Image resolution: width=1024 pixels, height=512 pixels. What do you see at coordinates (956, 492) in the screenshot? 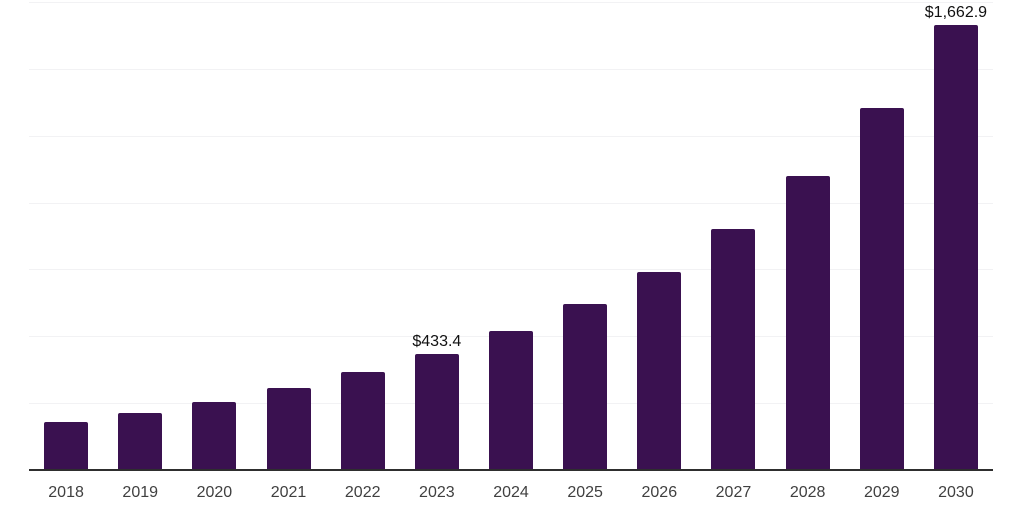
I see `x-tick-label-2030: 2030` at bounding box center [956, 492].